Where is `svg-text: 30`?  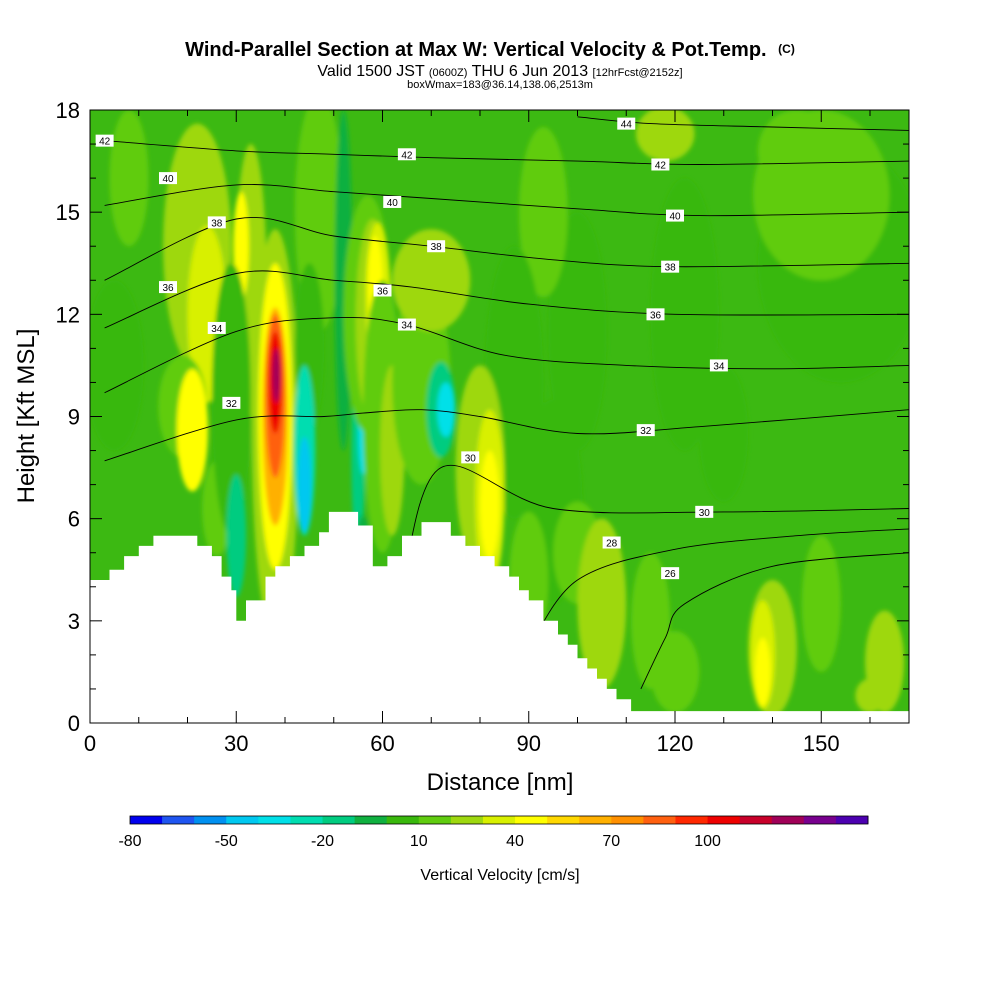
svg-text: 30 is located at coordinates (471, 458).